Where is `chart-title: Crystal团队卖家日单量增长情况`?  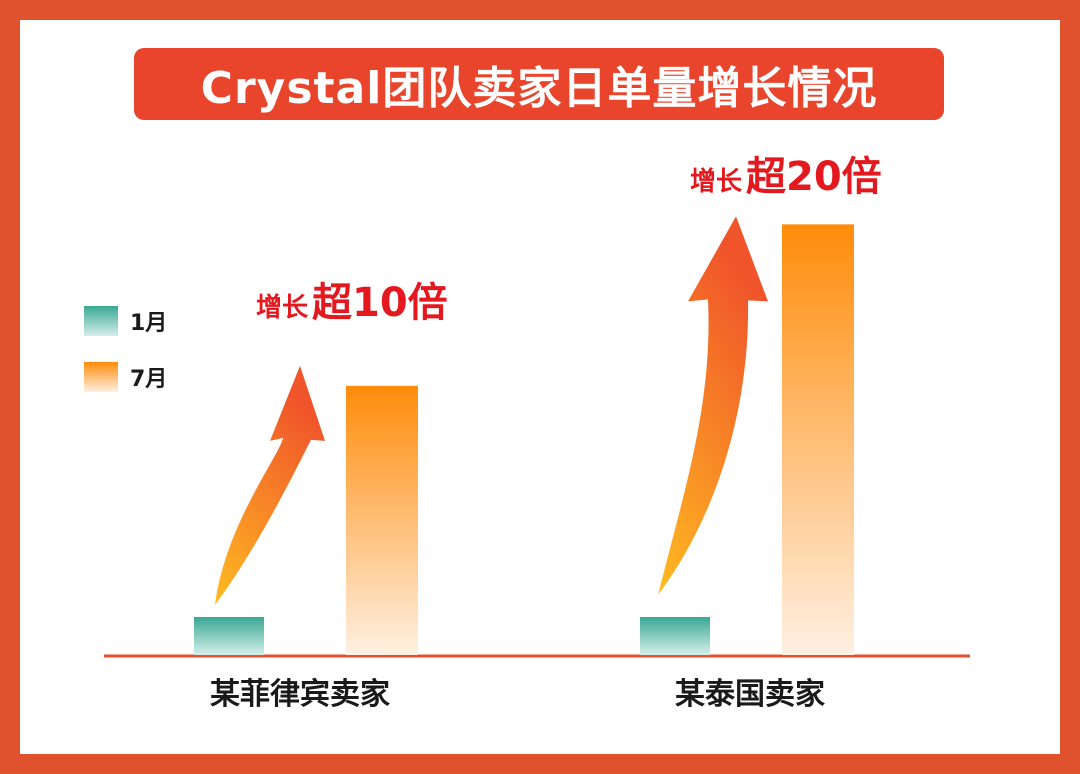 chart-title: Crystal团队卖家日单量增长情况 is located at coordinates (539, 88).